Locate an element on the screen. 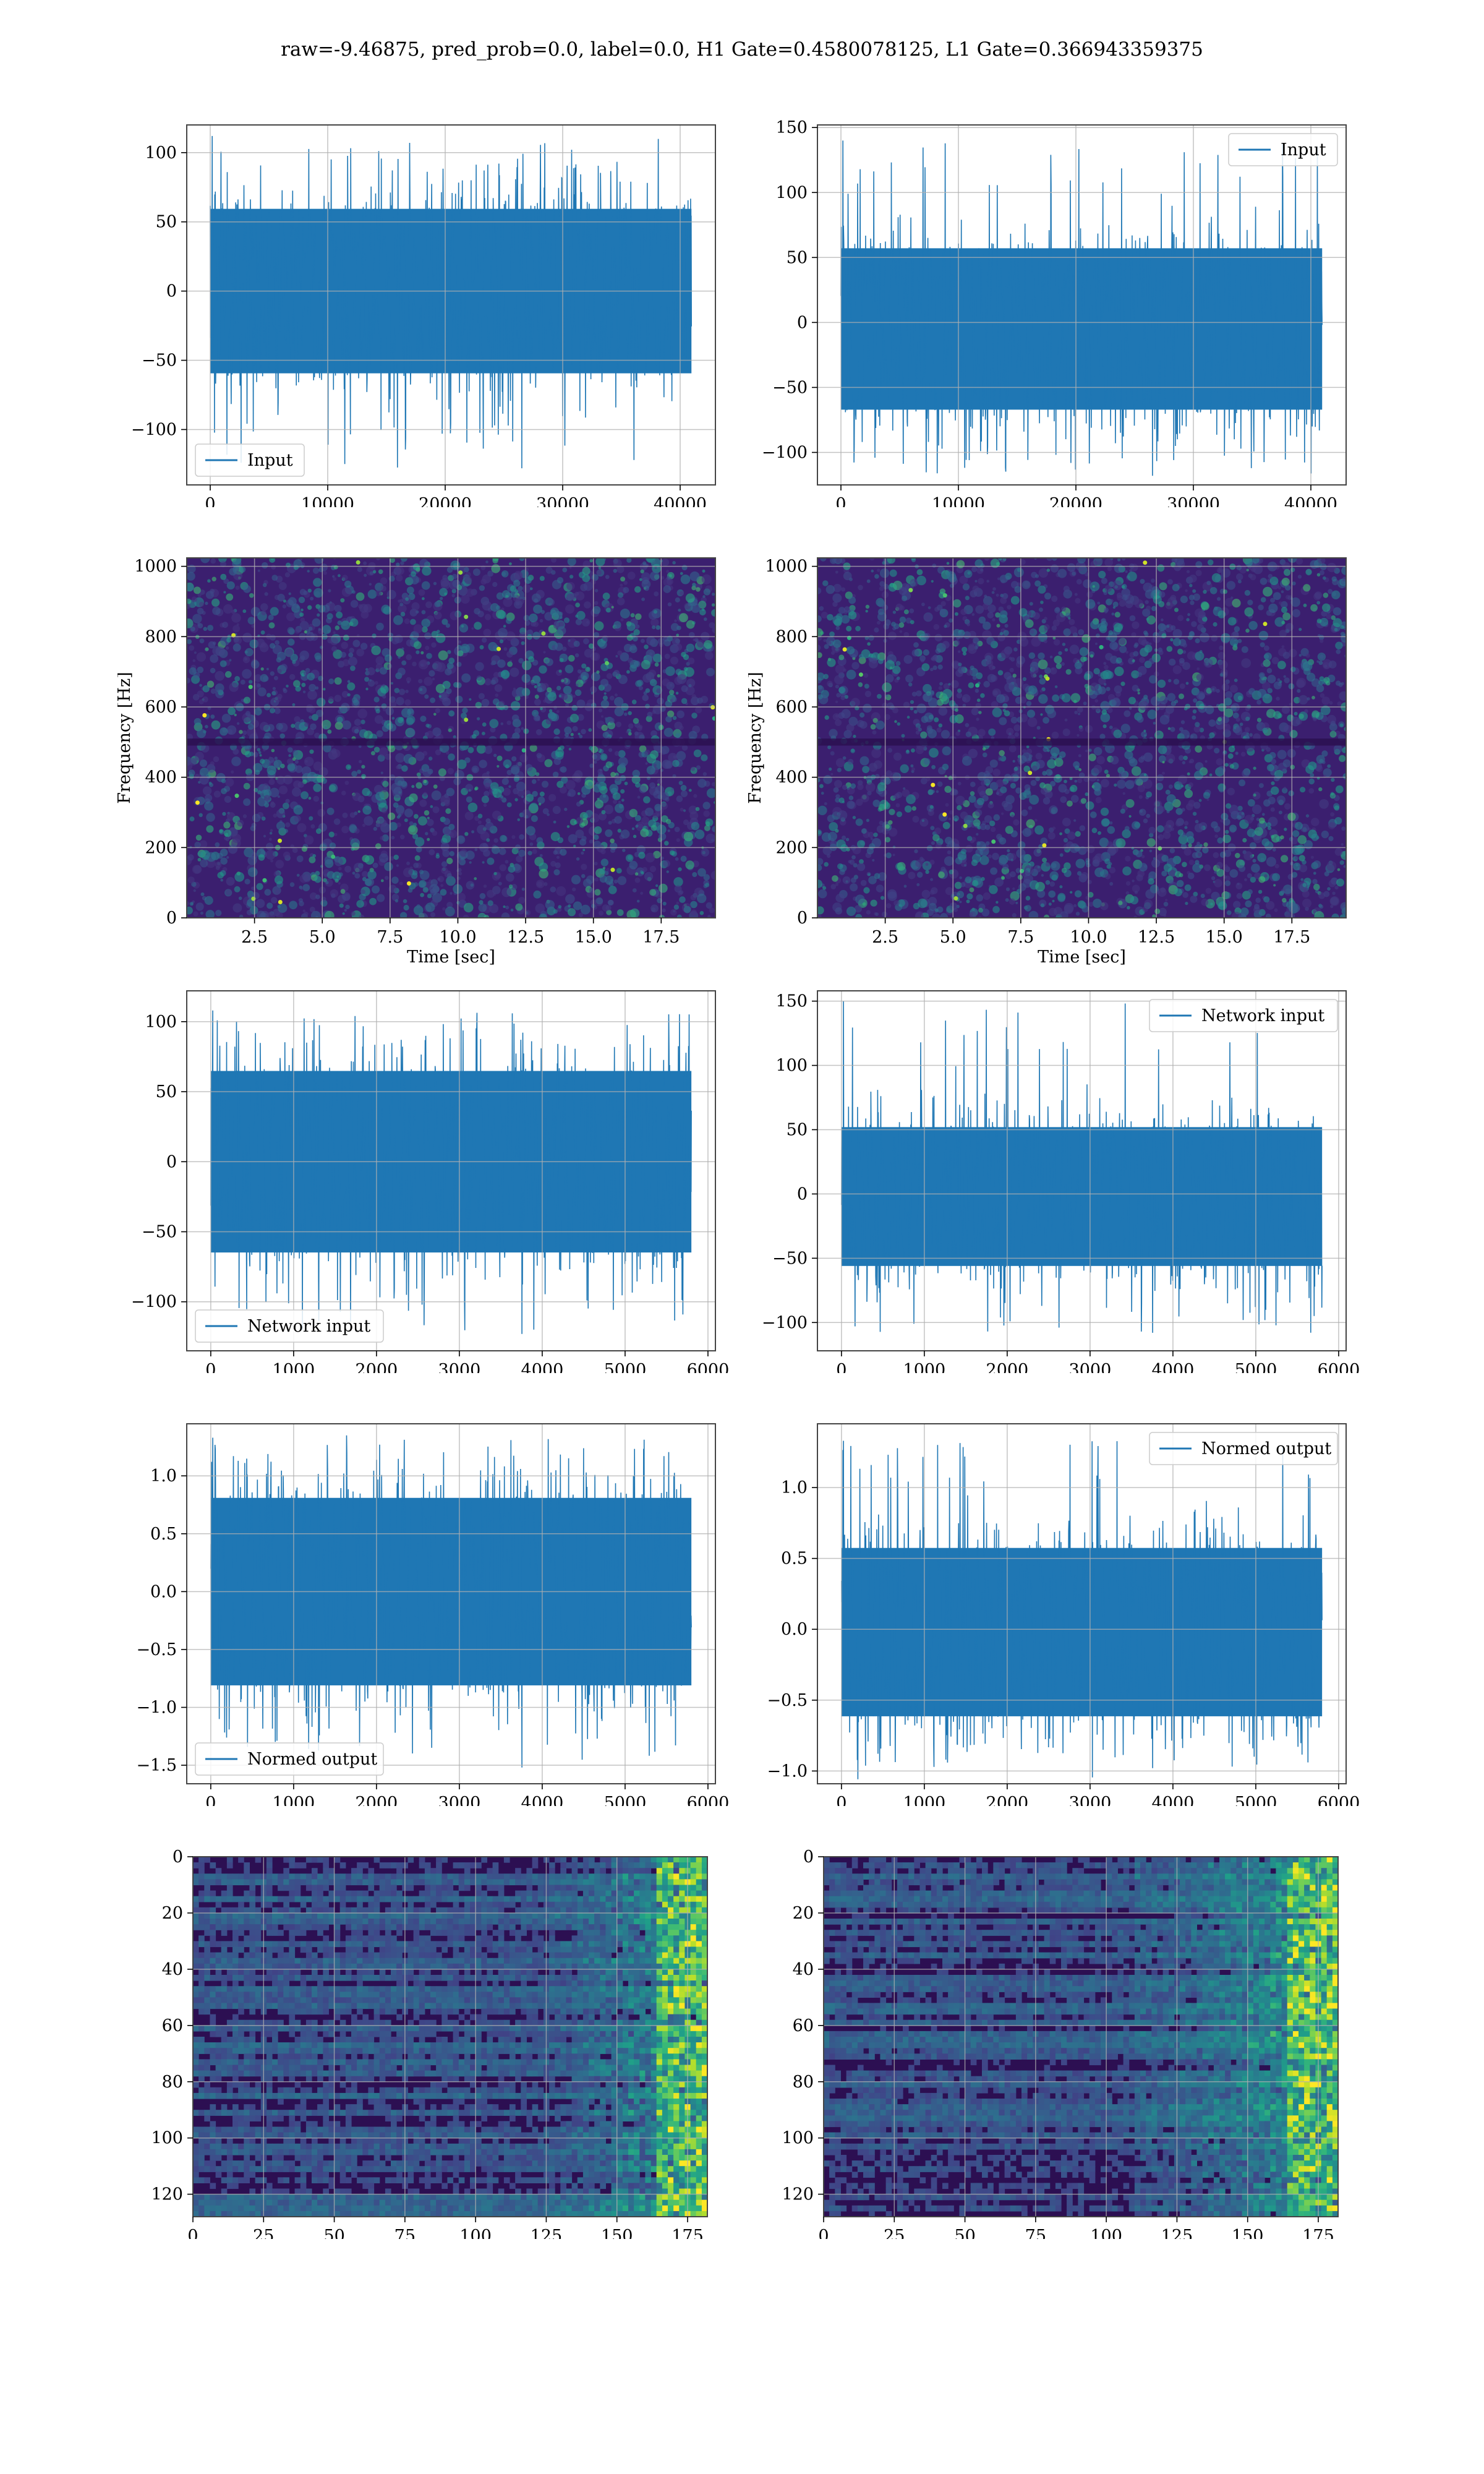 The width and height of the screenshot is (1484, 2474). y-tick-label: 1000 is located at coordinates (155, 566).